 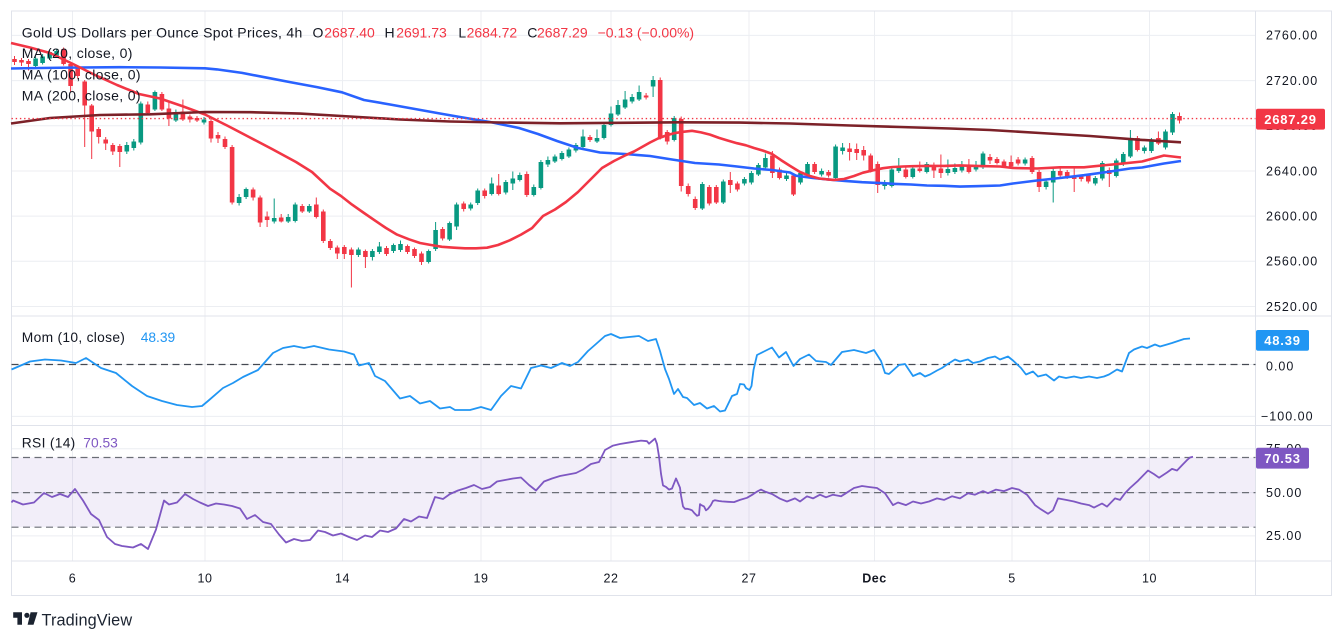 What do you see at coordinates (1284, 536) in the screenshot?
I see `svg-text: 25.00` at bounding box center [1284, 536].